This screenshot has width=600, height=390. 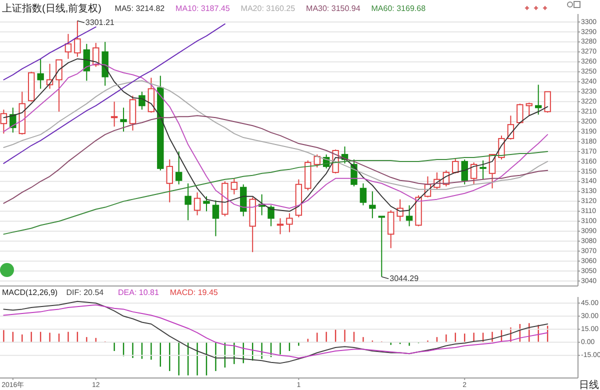 I want to click on text: MACD: 19.45, so click(x=194, y=293).